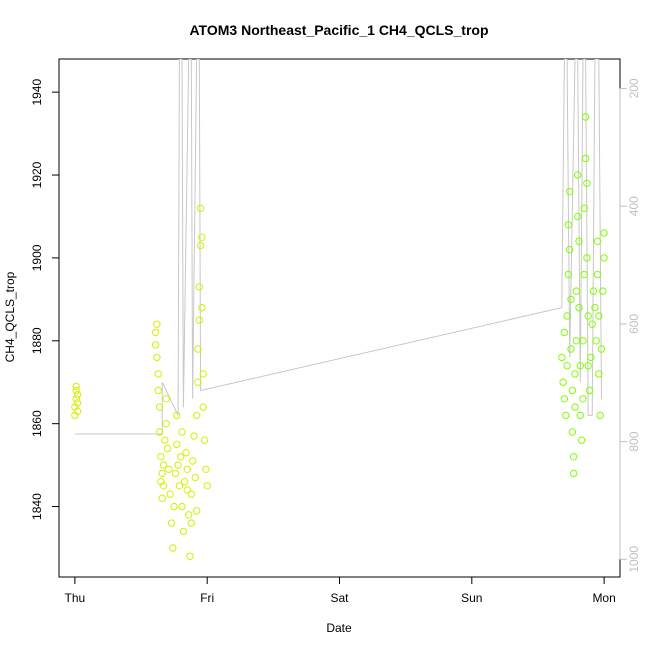 Image resolution: width=650 pixels, height=655 pixels. I want to click on x-axis-label: Date, so click(339, 628).